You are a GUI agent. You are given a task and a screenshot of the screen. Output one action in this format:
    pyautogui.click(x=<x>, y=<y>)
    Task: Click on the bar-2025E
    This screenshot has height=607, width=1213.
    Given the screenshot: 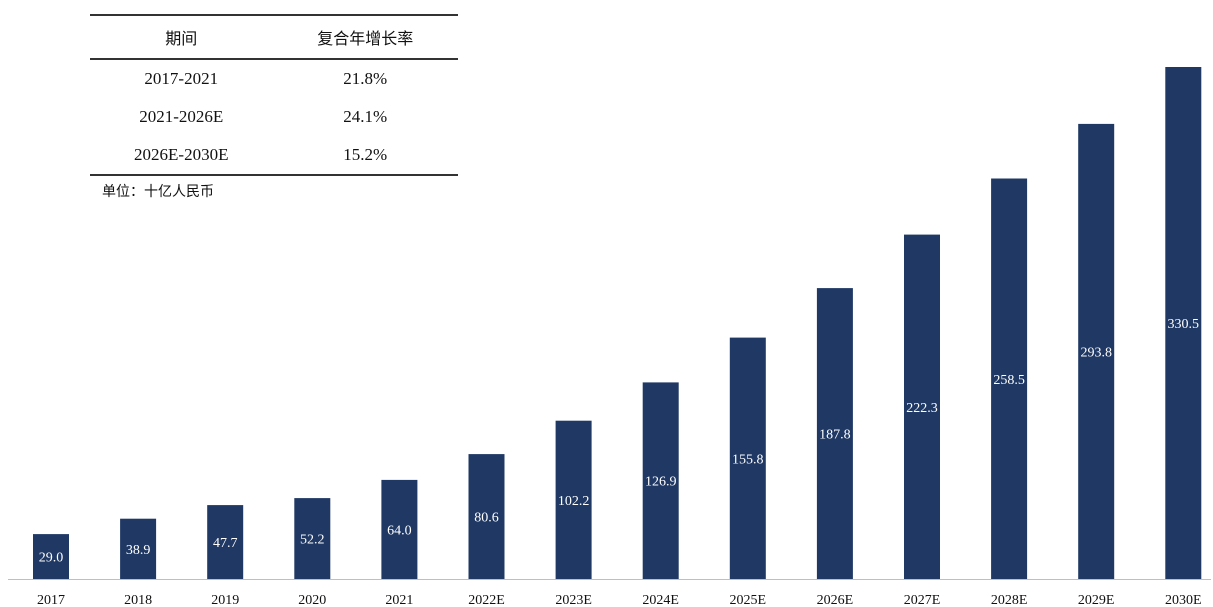 What is the action you would take?
    pyautogui.click(x=747, y=458)
    